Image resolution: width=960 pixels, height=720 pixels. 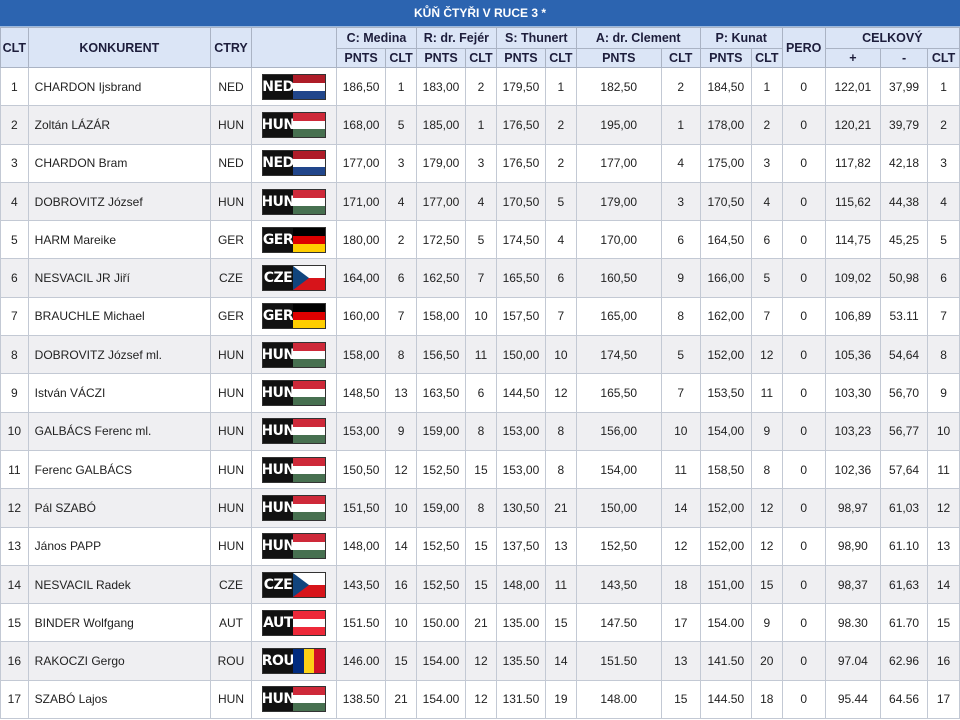 I want to click on total-rank: 15, so click(x=943, y=623).